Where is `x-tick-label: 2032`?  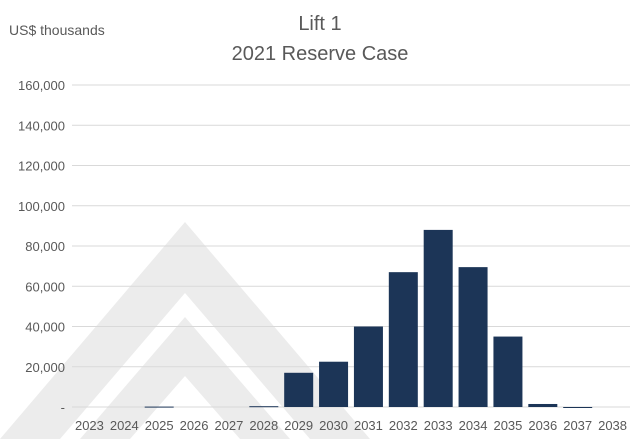 x-tick-label: 2032 is located at coordinates (403, 425).